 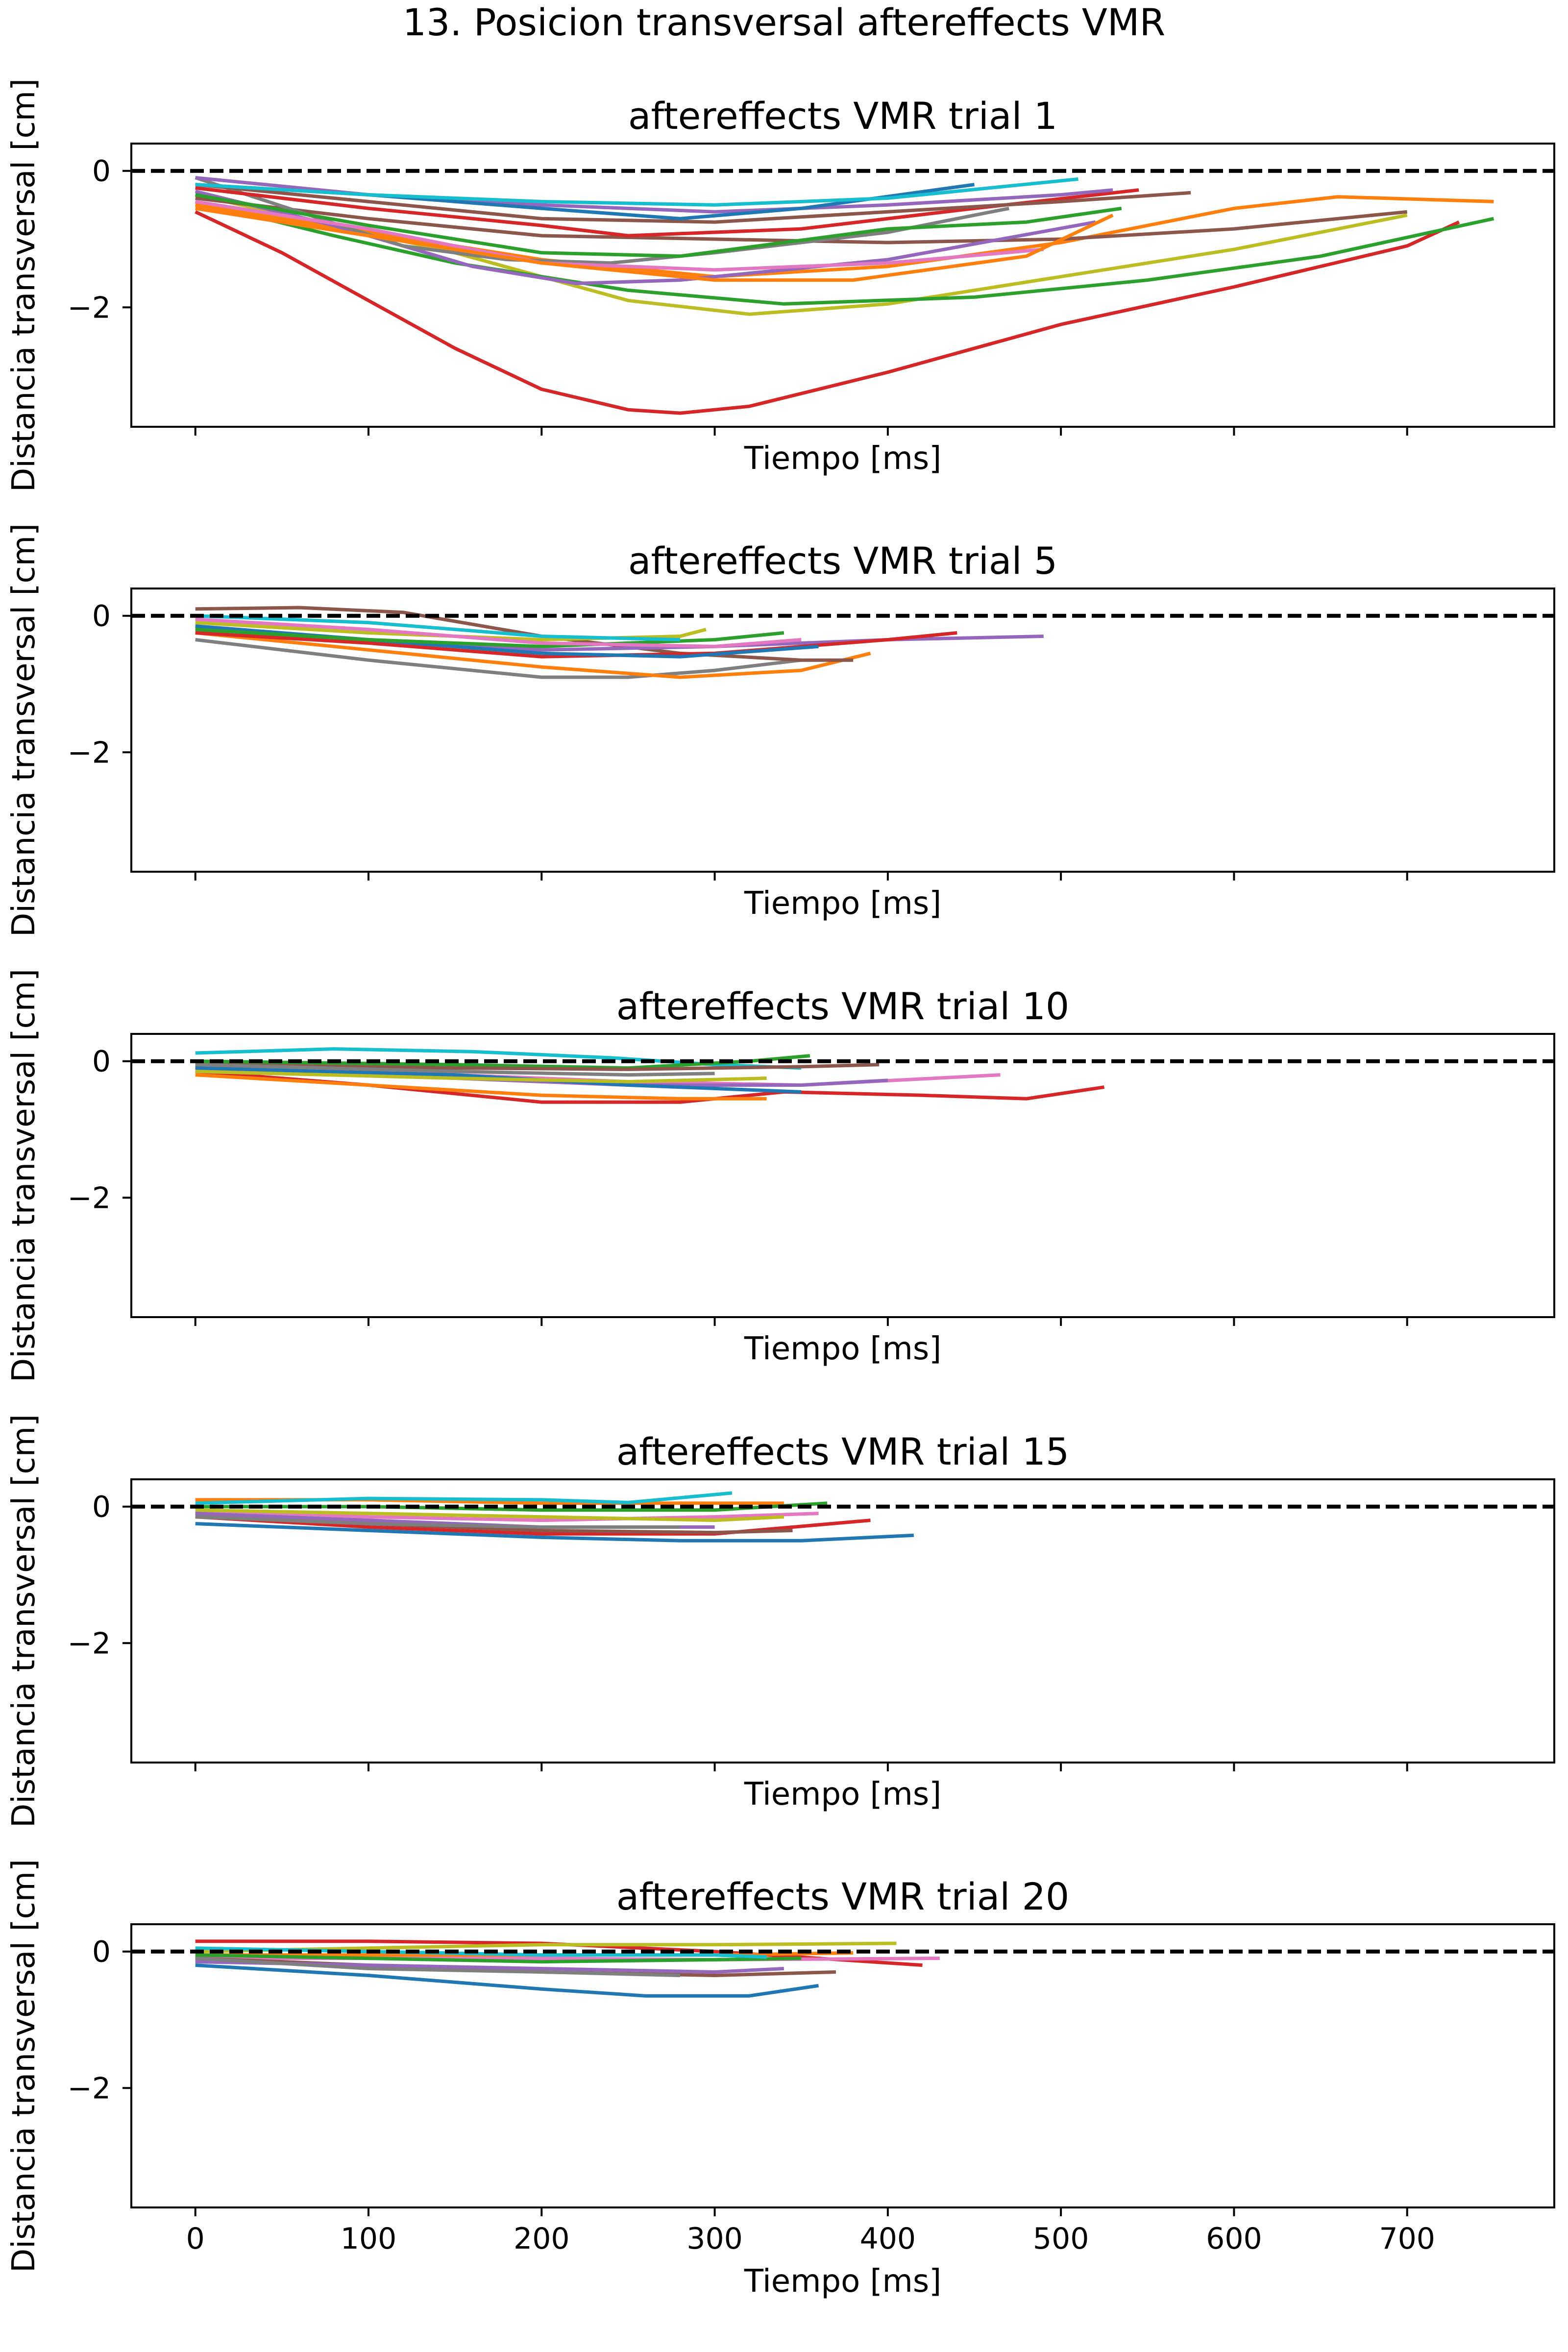 What do you see at coordinates (542, 2239) in the screenshot?
I see `x-tick-label: 200` at bounding box center [542, 2239].